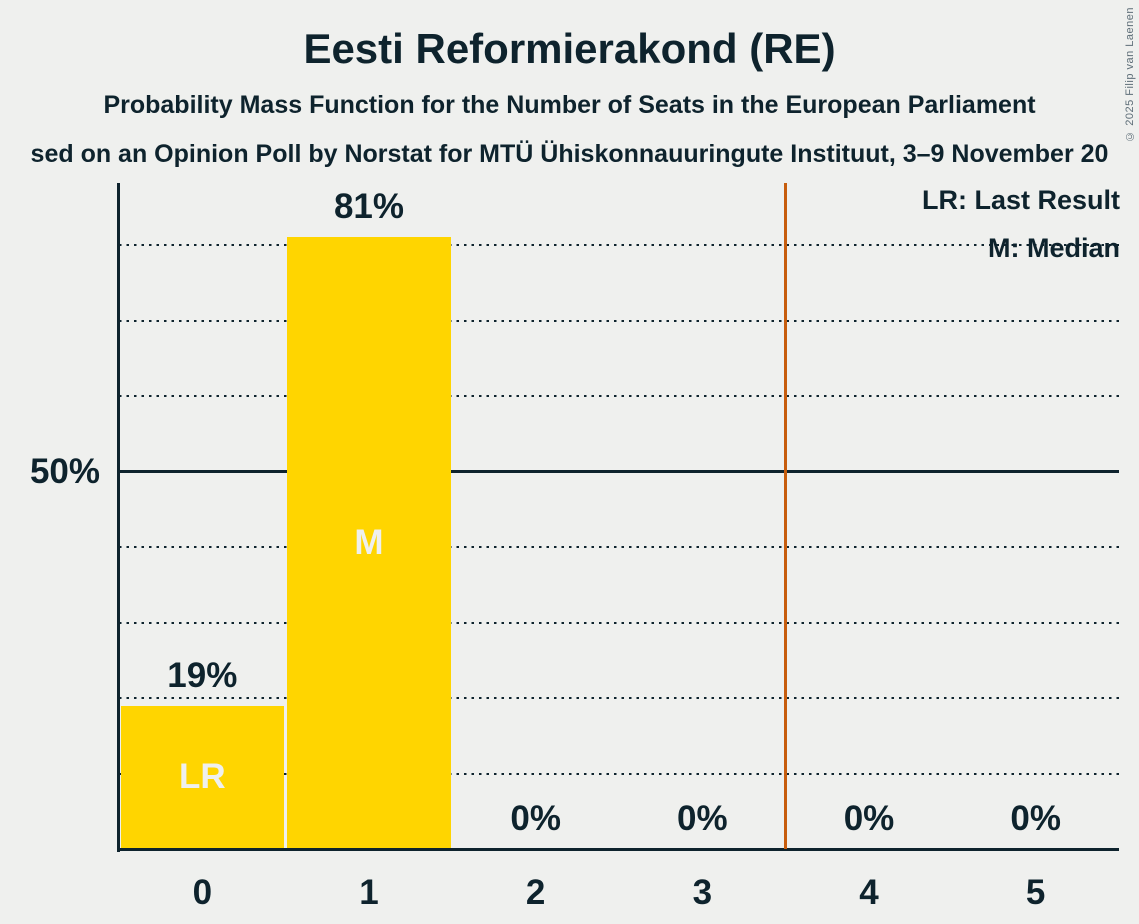  Describe the element at coordinates (118, 517) in the screenshot. I see `y-axis-line` at that location.